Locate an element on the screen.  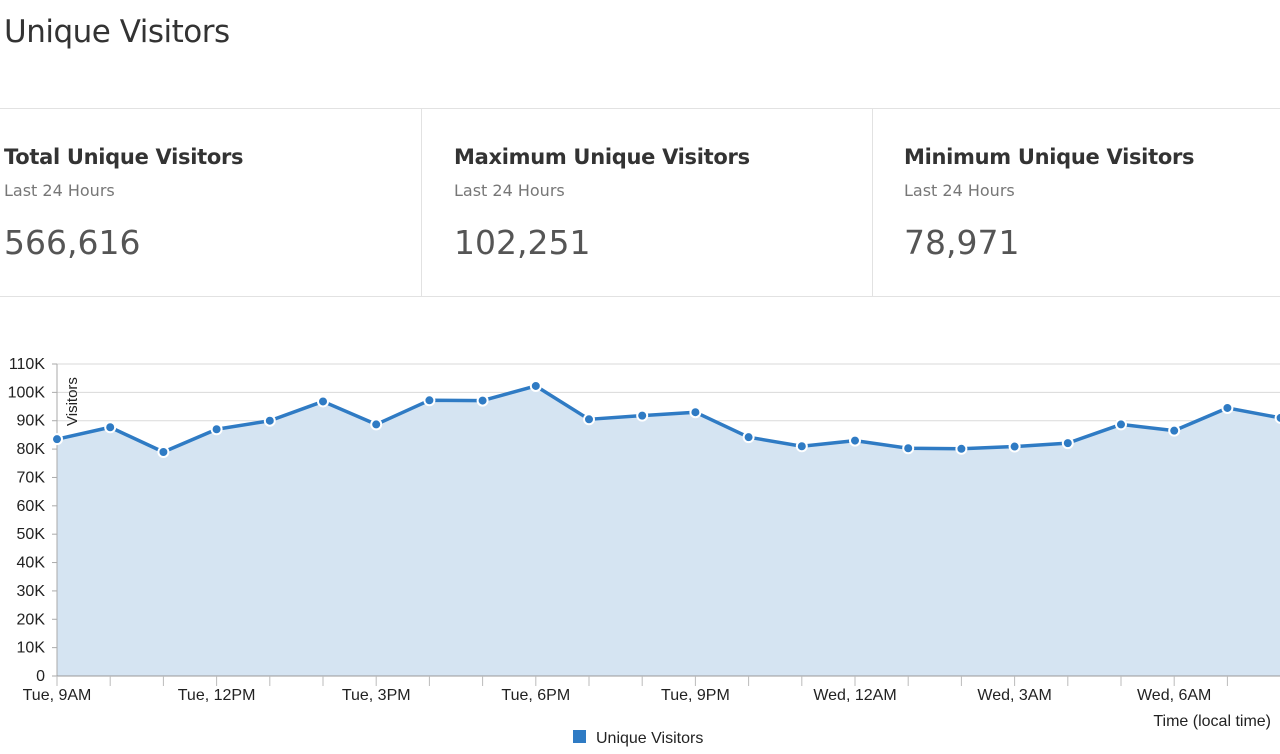
x-tick-label: Wed, 3AM is located at coordinates (1014, 695).